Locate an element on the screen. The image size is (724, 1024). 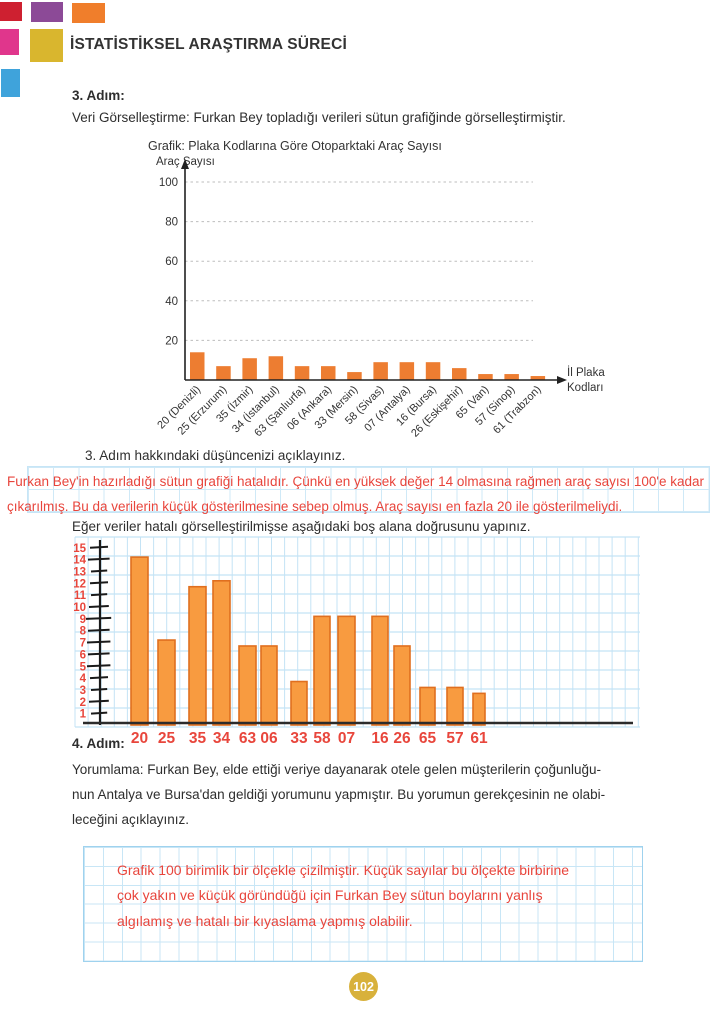
page-title: İSTATİSTİKSEL ARAŞTIRMA SÜRECİ is located at coordinates (208, 44).